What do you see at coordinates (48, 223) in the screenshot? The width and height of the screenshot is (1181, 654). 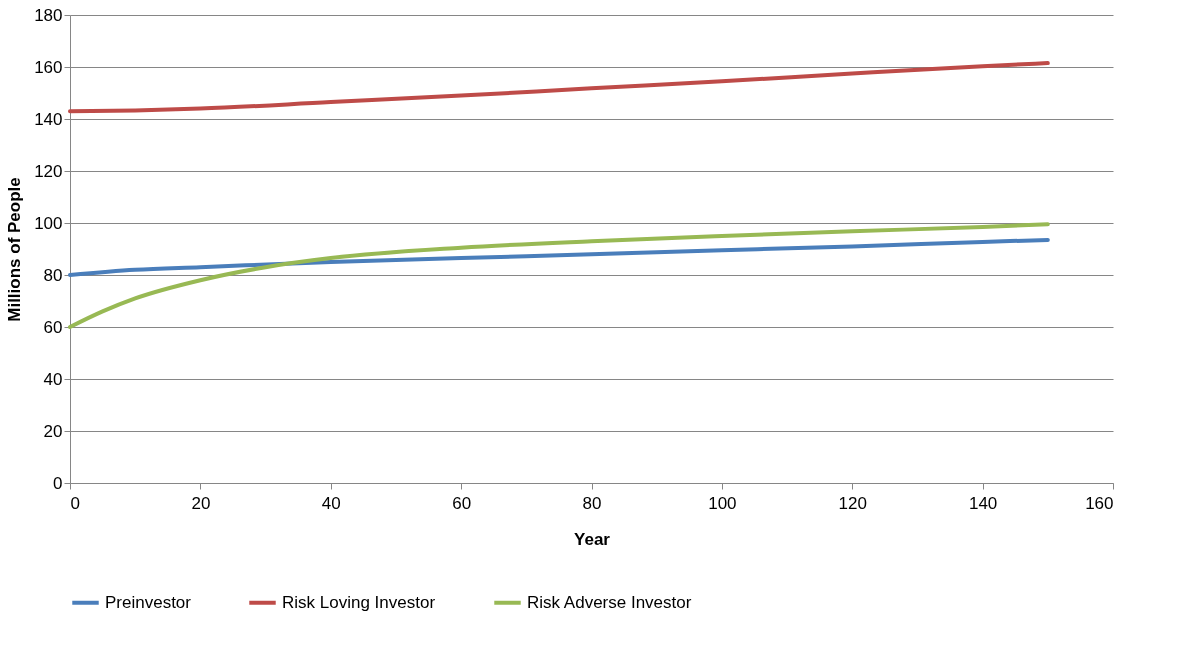 I see `y-tick-label: 100` at bounding box center [48, 223].